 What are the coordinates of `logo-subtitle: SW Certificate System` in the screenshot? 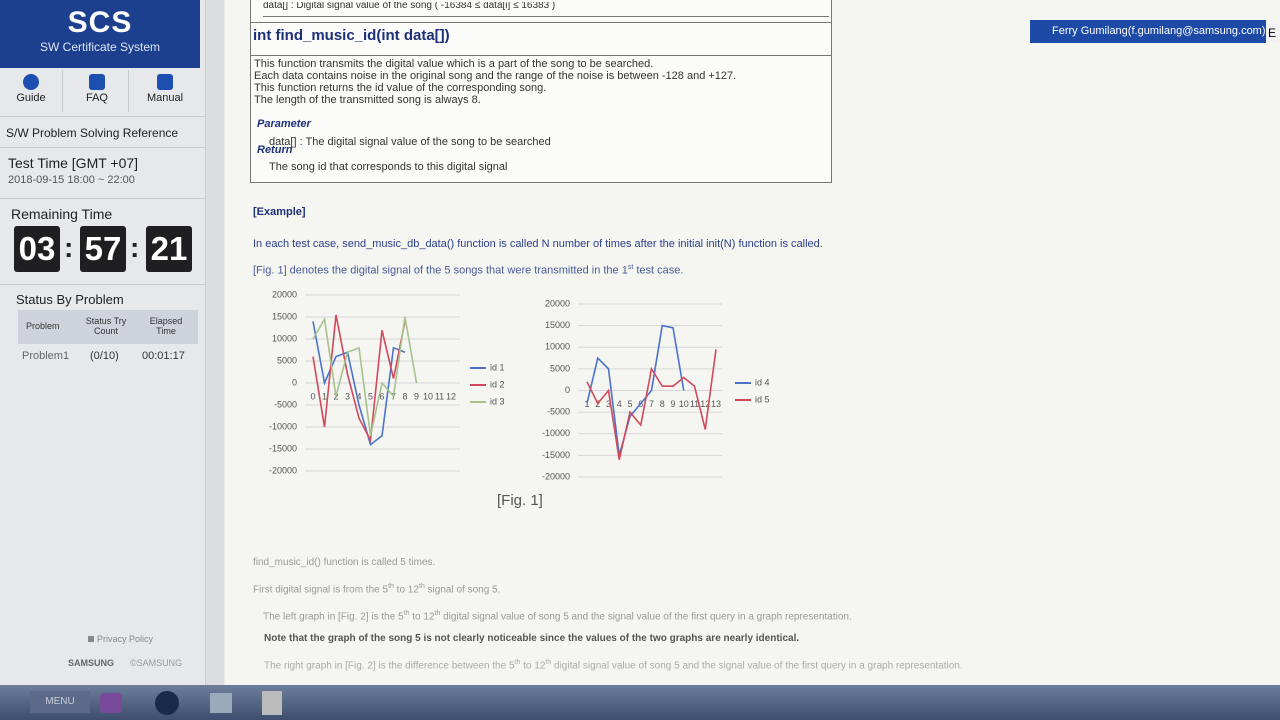 It's located at (100, 47).